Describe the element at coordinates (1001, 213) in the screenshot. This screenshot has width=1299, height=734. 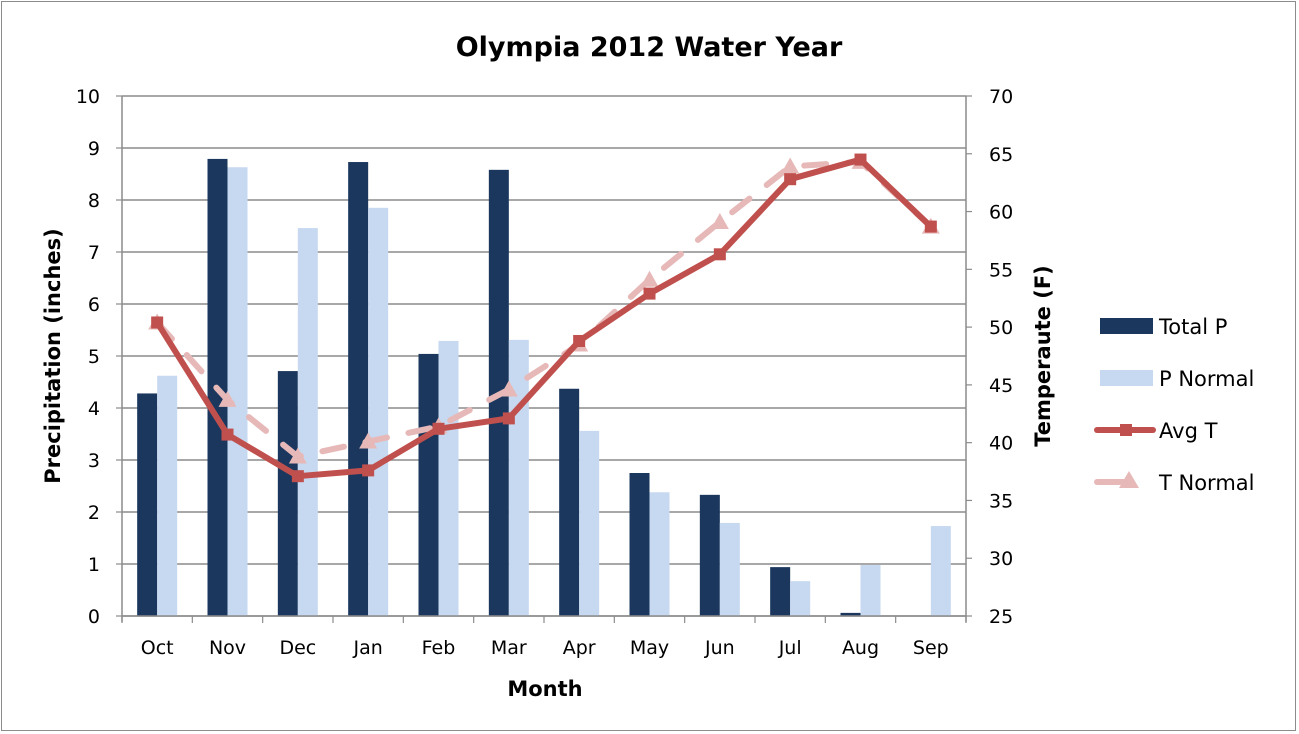
I see `y2-tick-label: 60` at that location.